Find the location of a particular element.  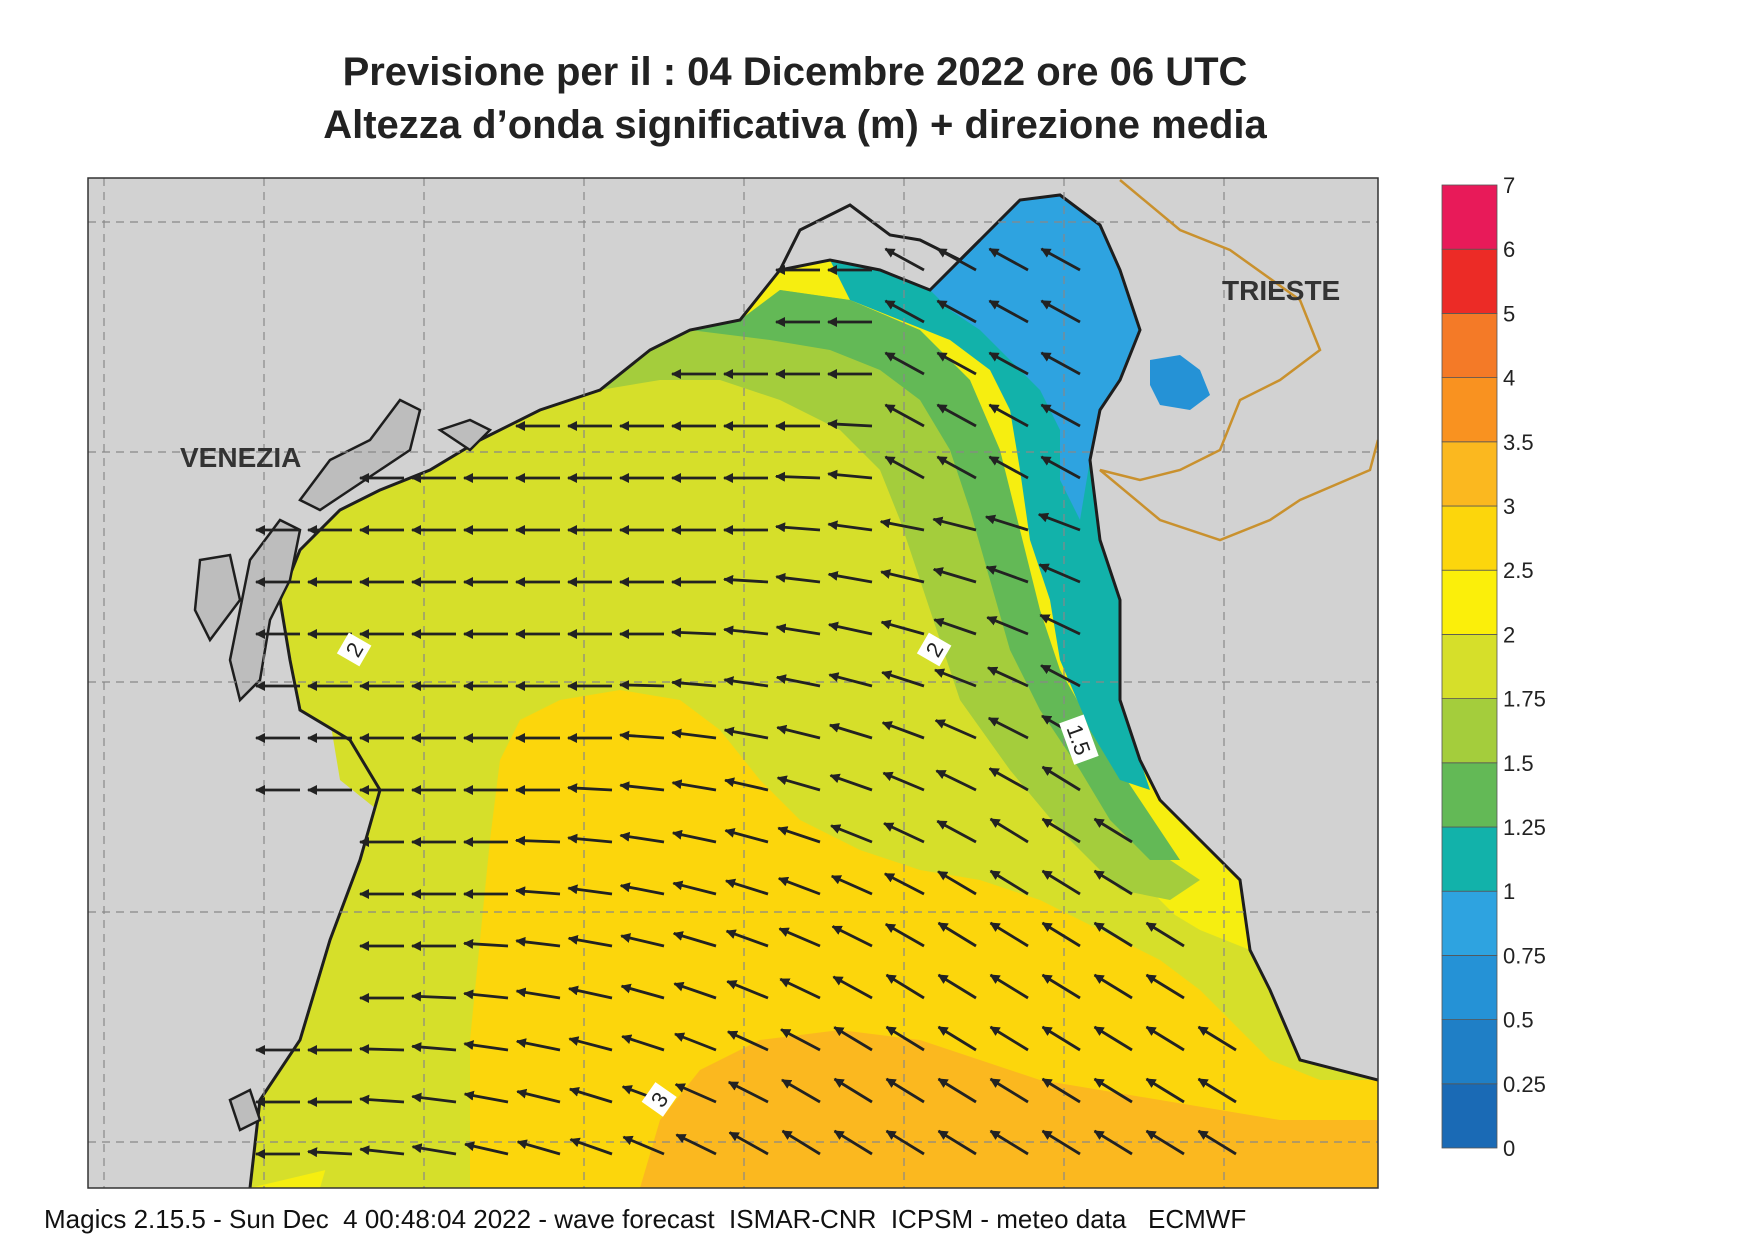

legend-label: 5 is located at coordinates (1509, 313).